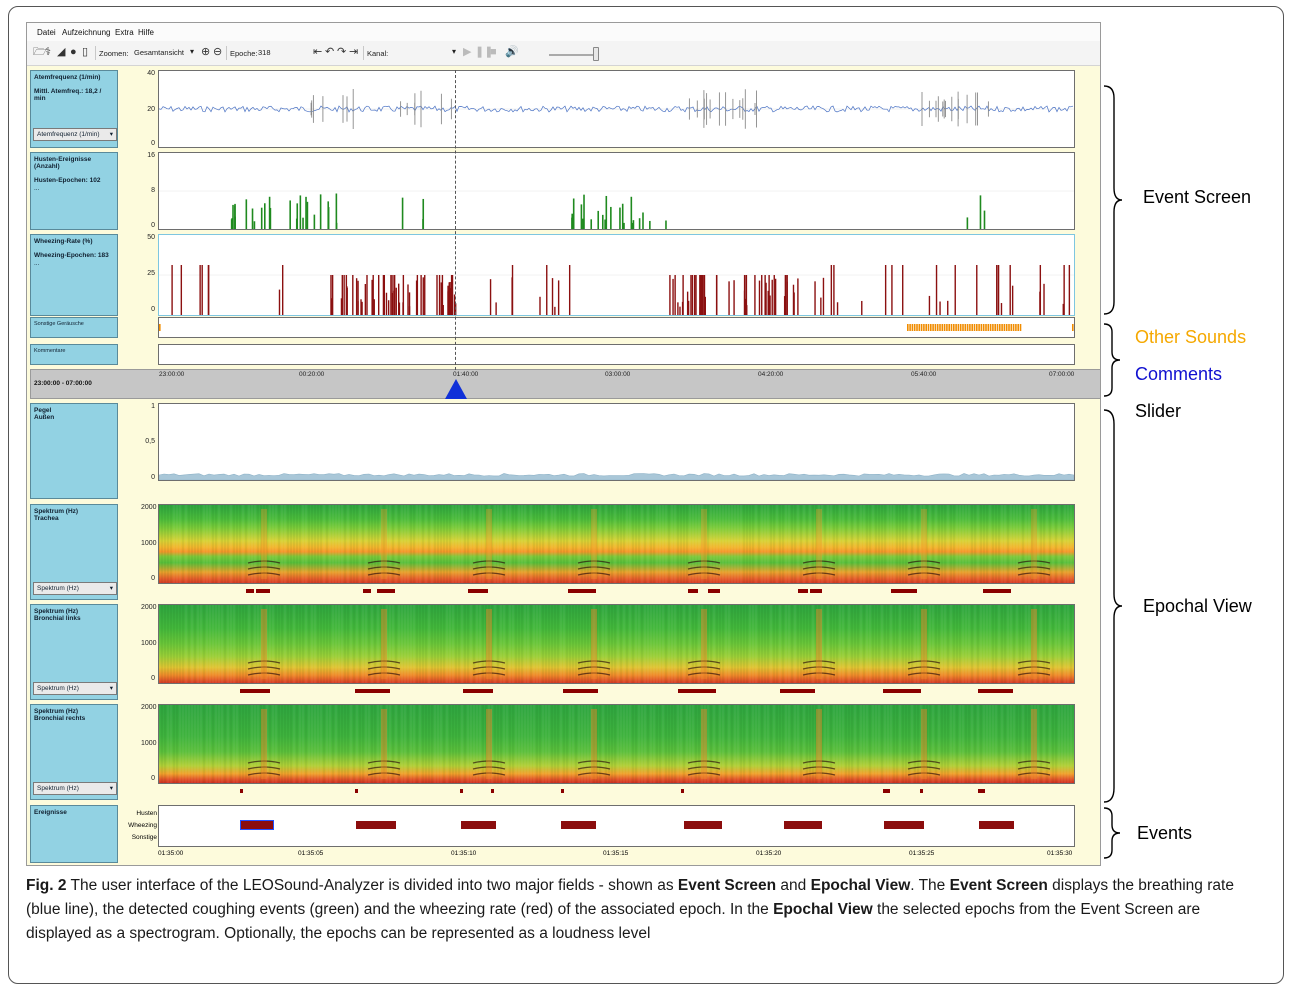  Describe the element at coordinates (206, 52) in the screenshot. I see `zoom-in-icon: ⊕` at that location.